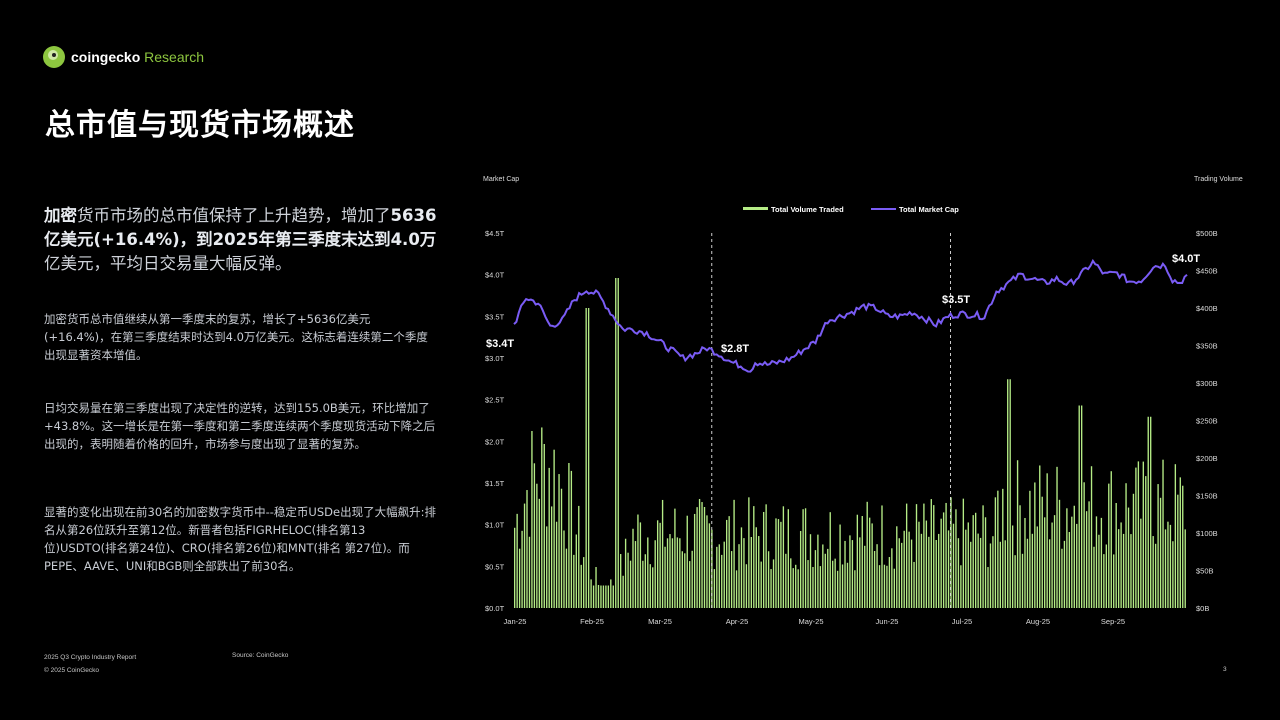 The height and width of the screenshot is (720, 1280). I want to click on right-tick-label: $500B, so click(1207, 233).